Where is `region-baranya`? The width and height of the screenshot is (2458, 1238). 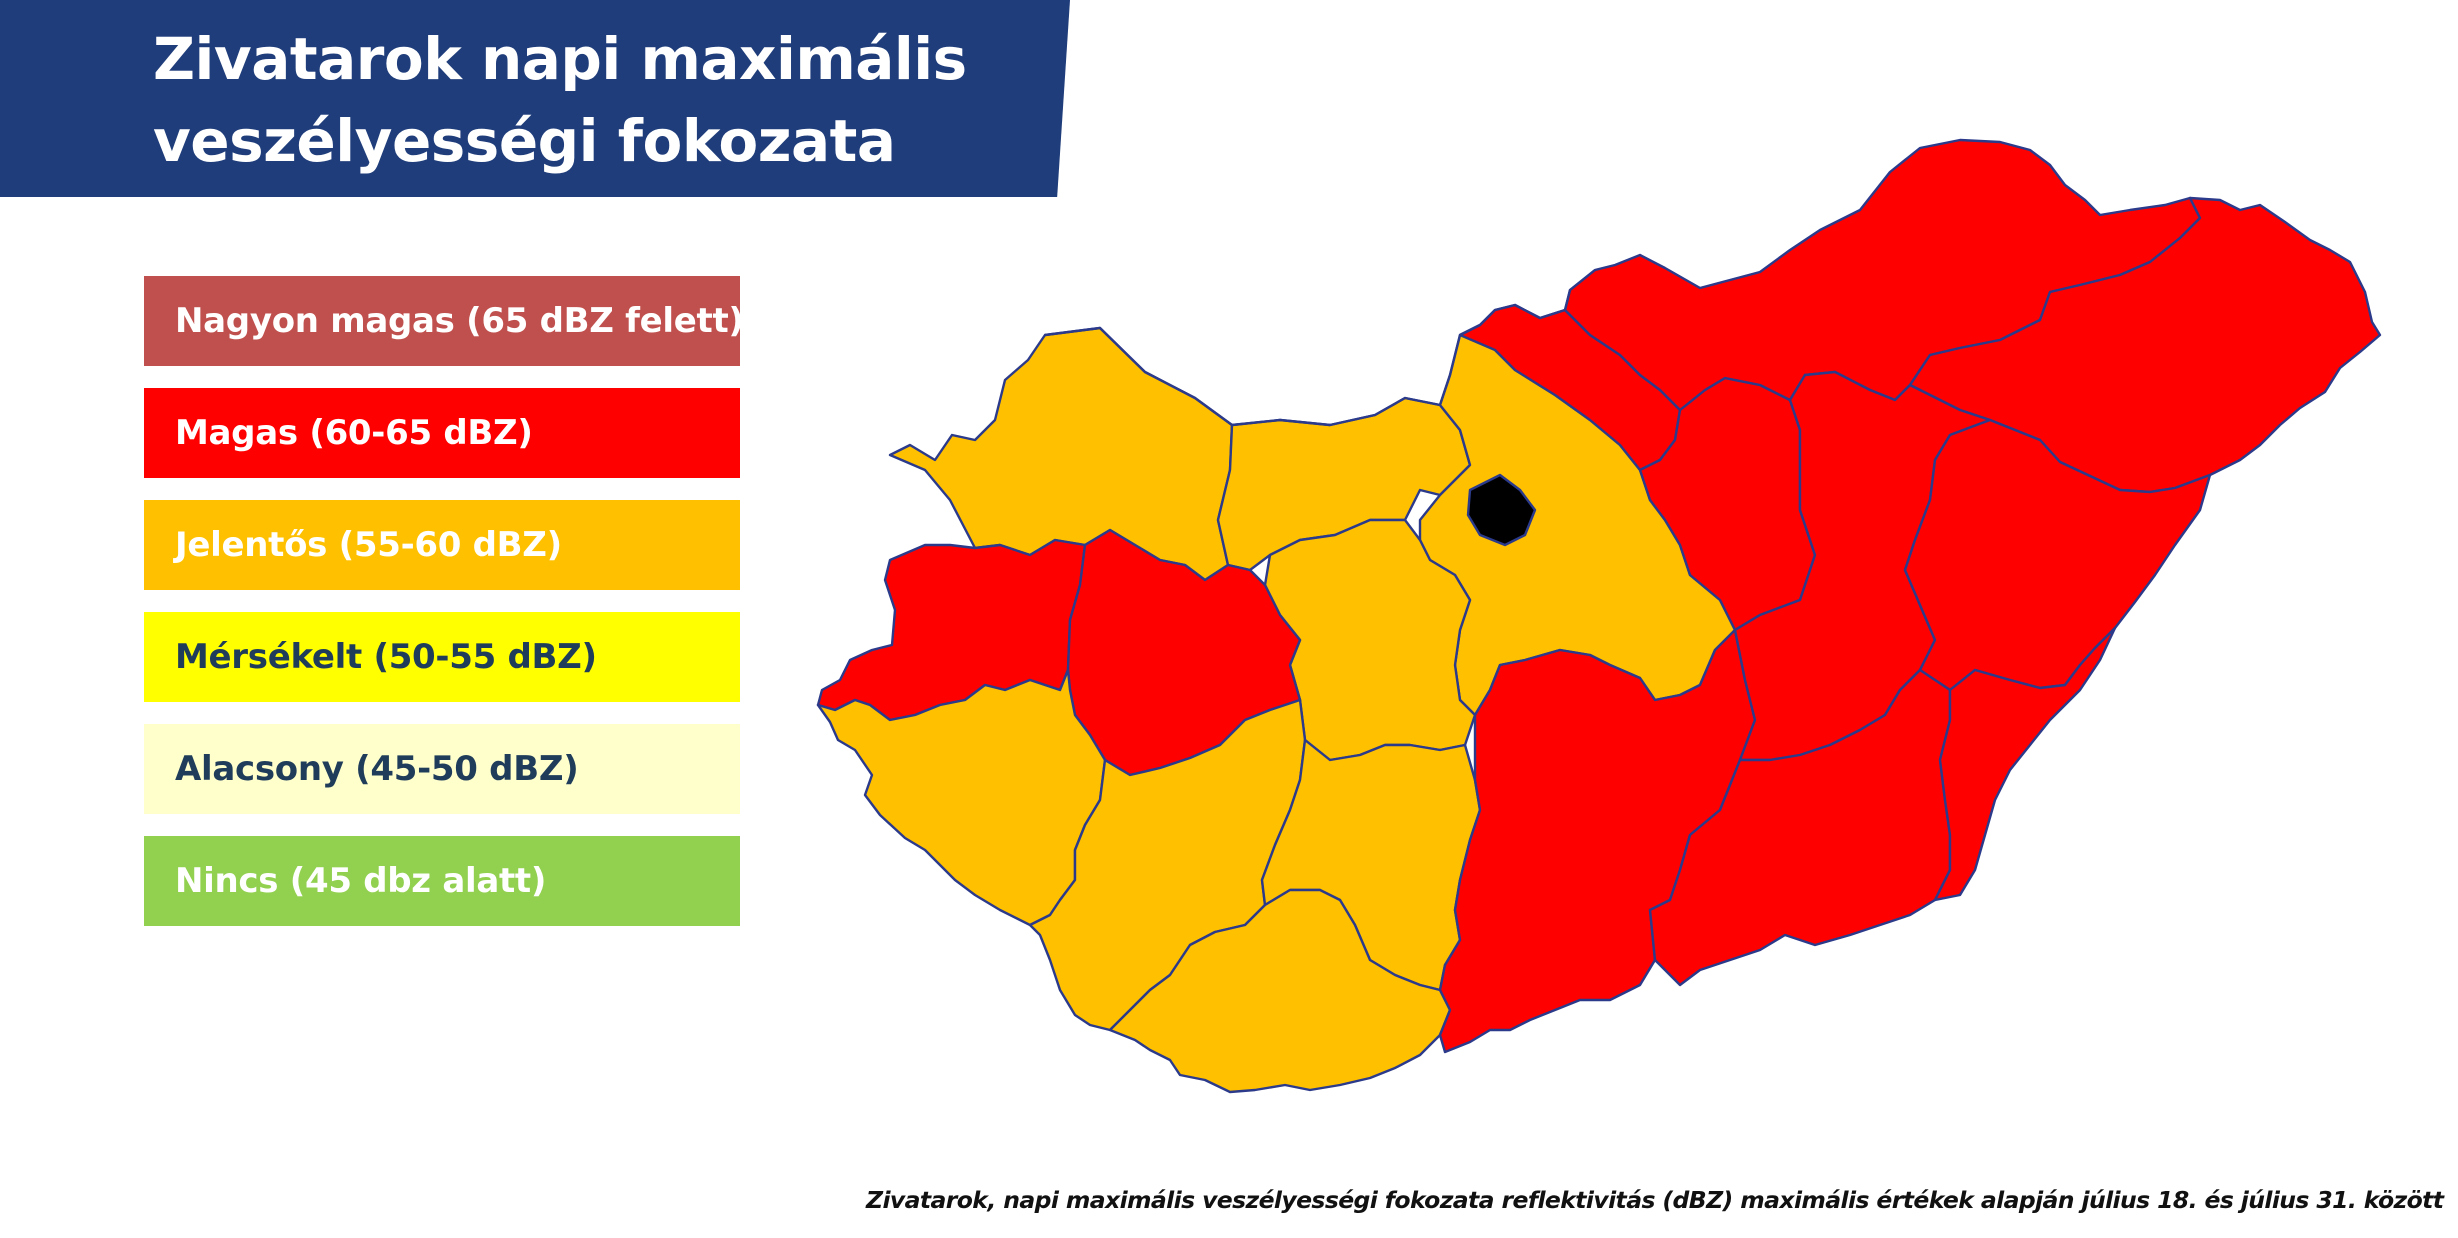 region-baranya is located at coordinates (1280, 991).